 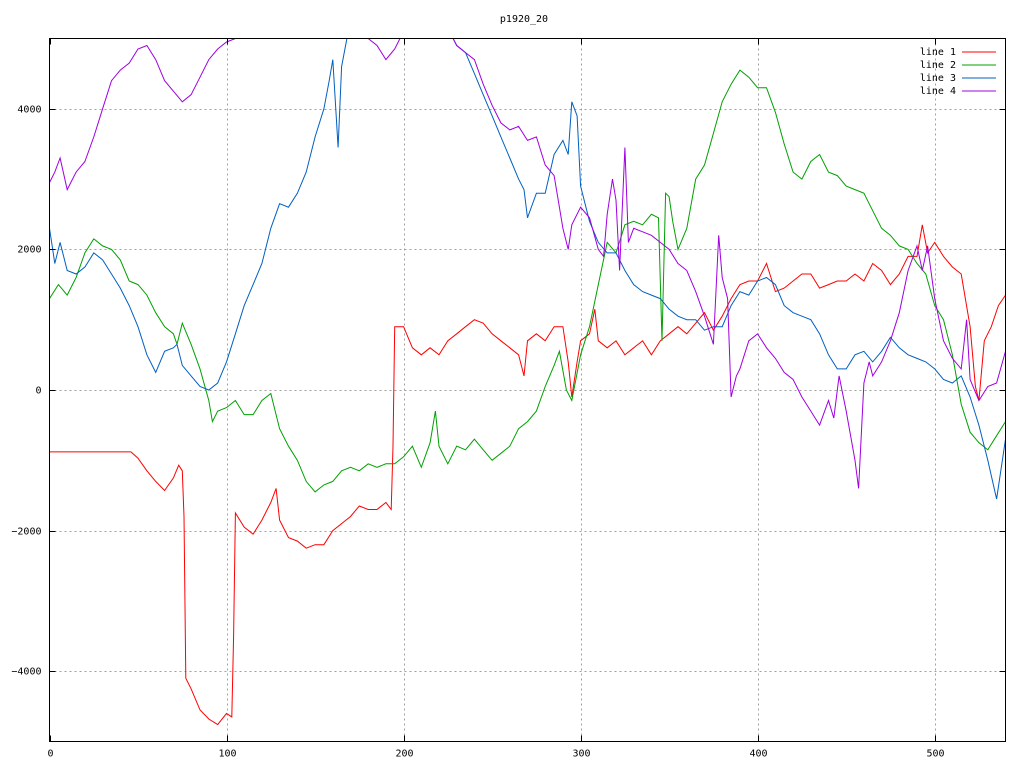 What do you see at coordinates (581, 754) in the screenshot?
I see `x-tick-label: 300` at bounding box center [581, 754].